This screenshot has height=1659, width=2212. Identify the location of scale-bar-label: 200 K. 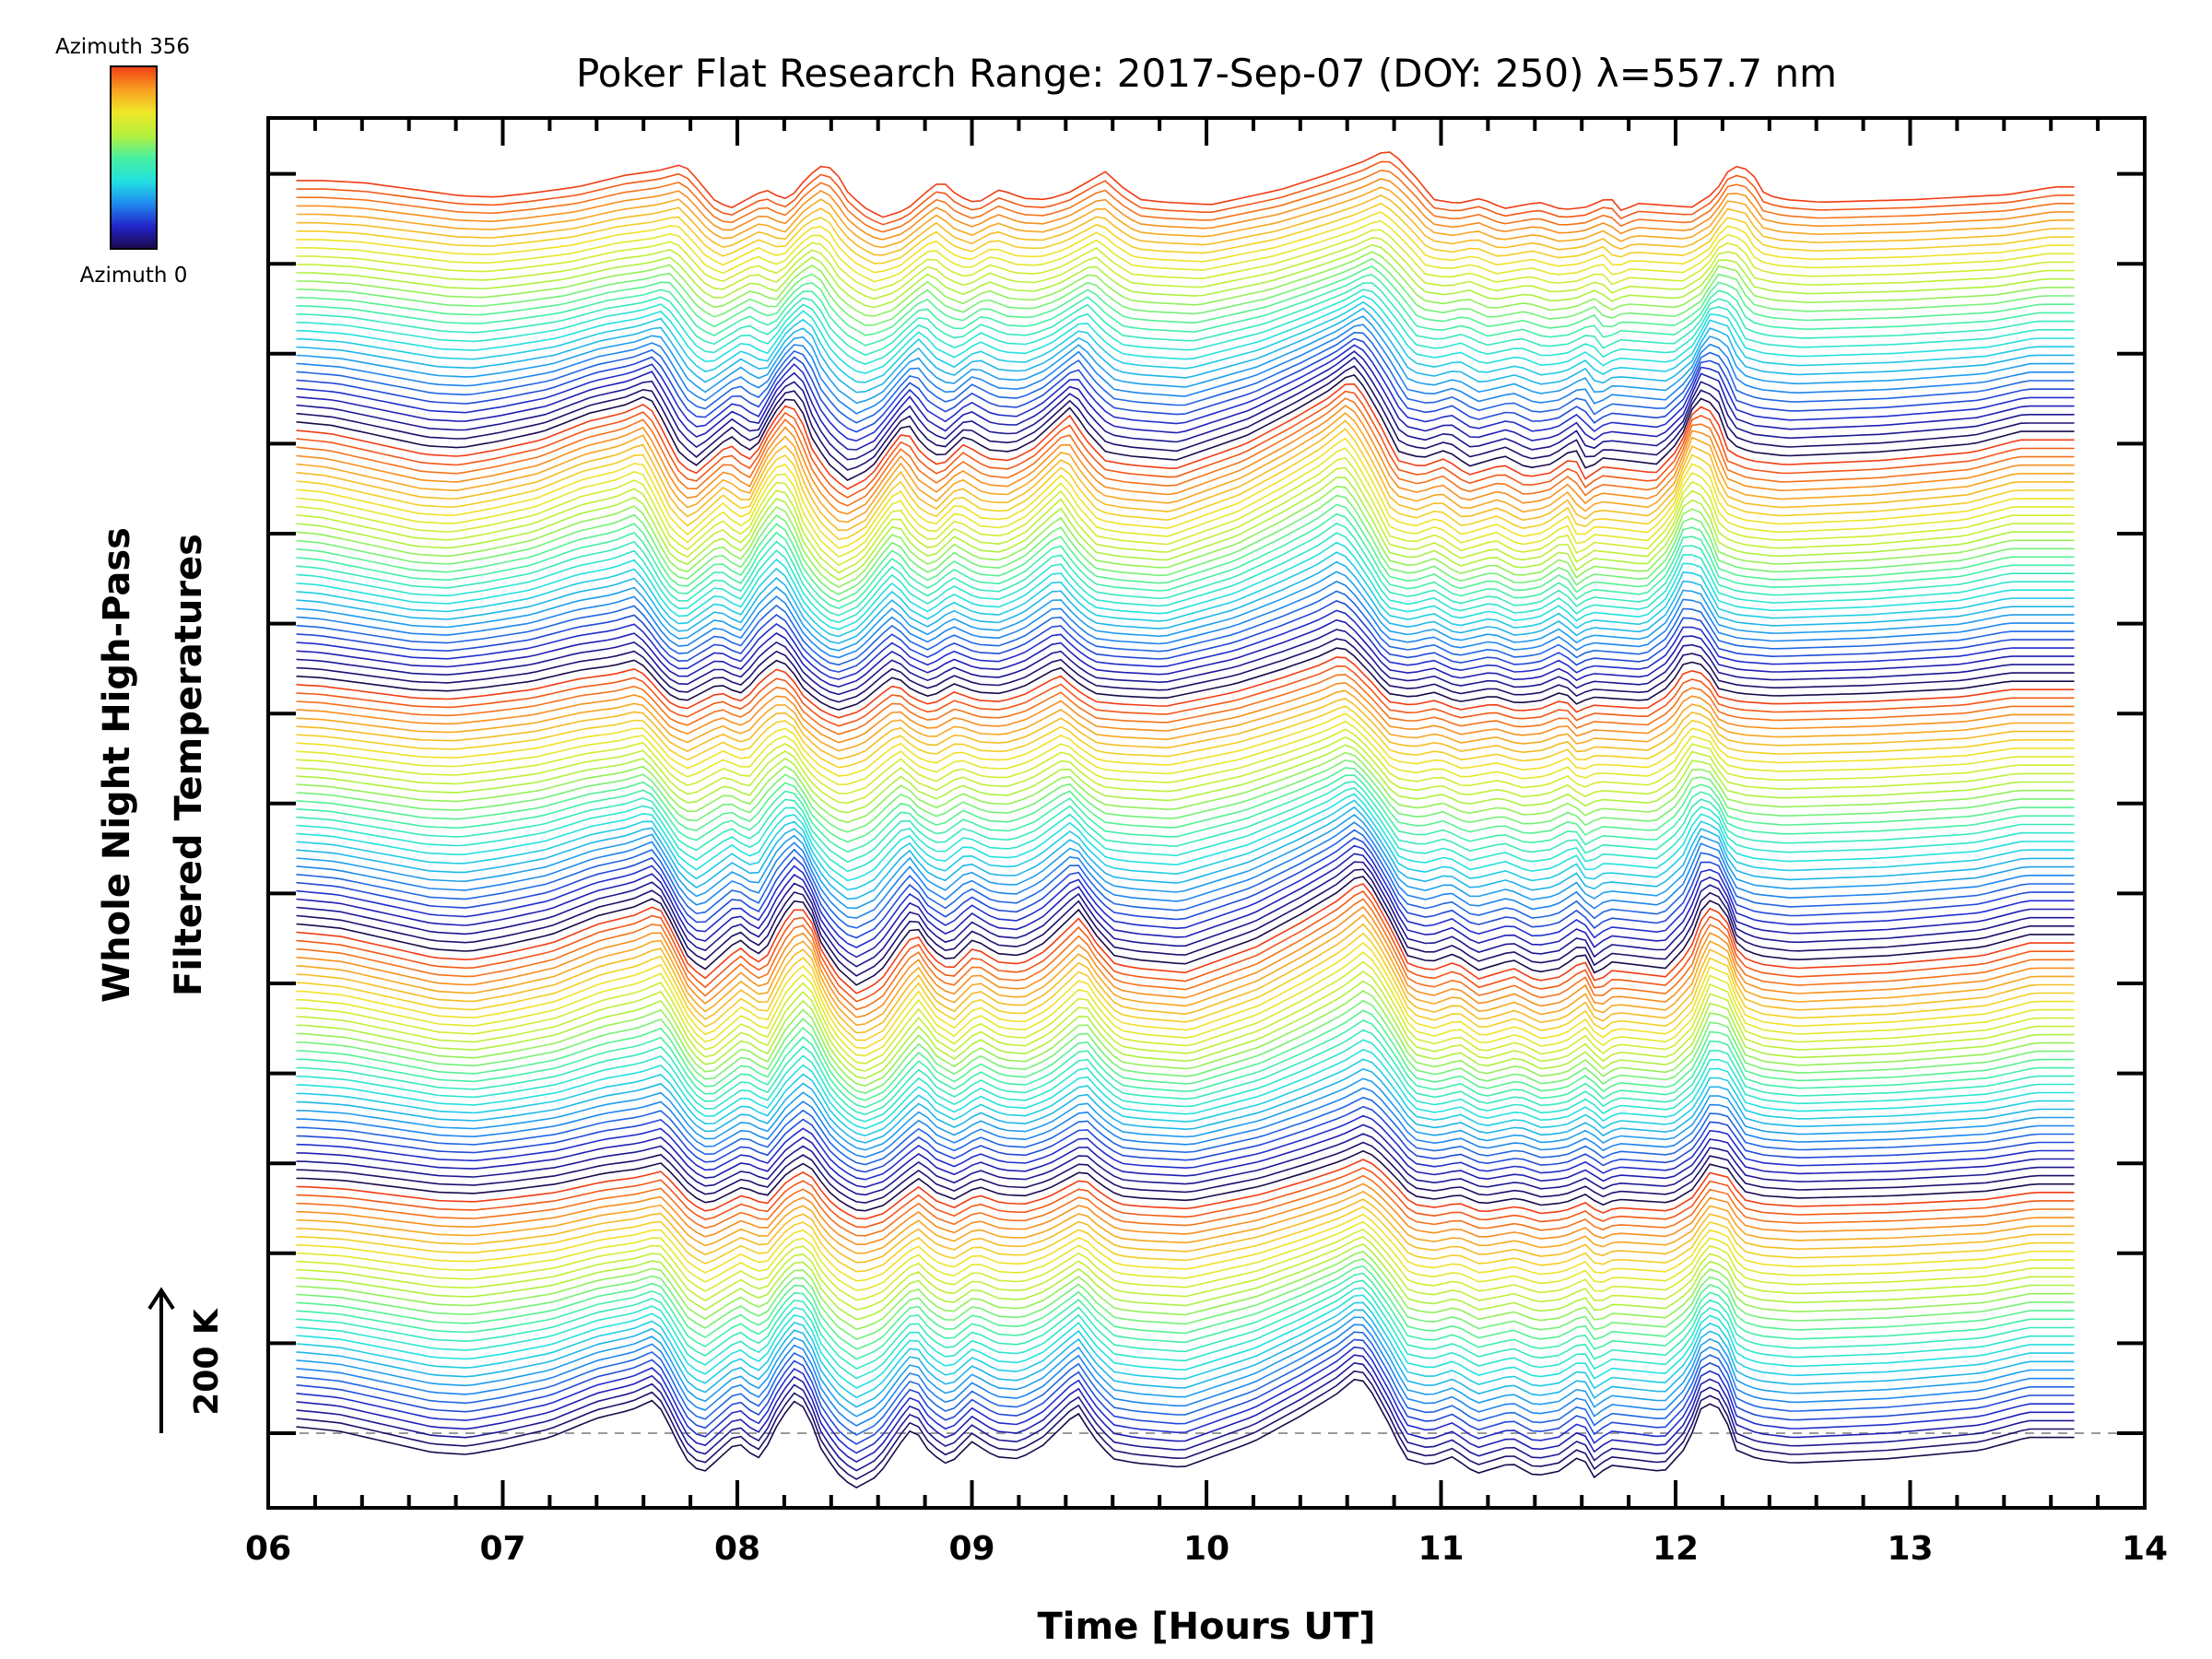
(207, 1362).